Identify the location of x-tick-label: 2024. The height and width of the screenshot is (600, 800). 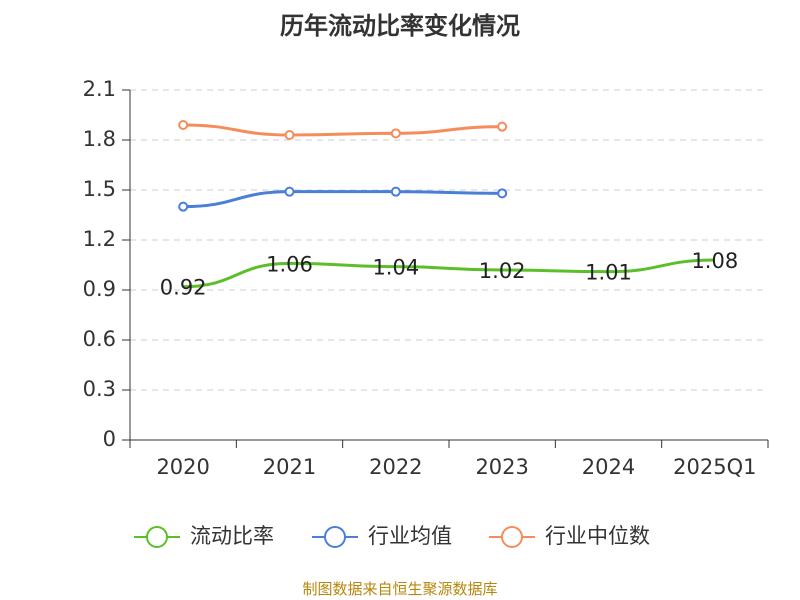
(608, 467).